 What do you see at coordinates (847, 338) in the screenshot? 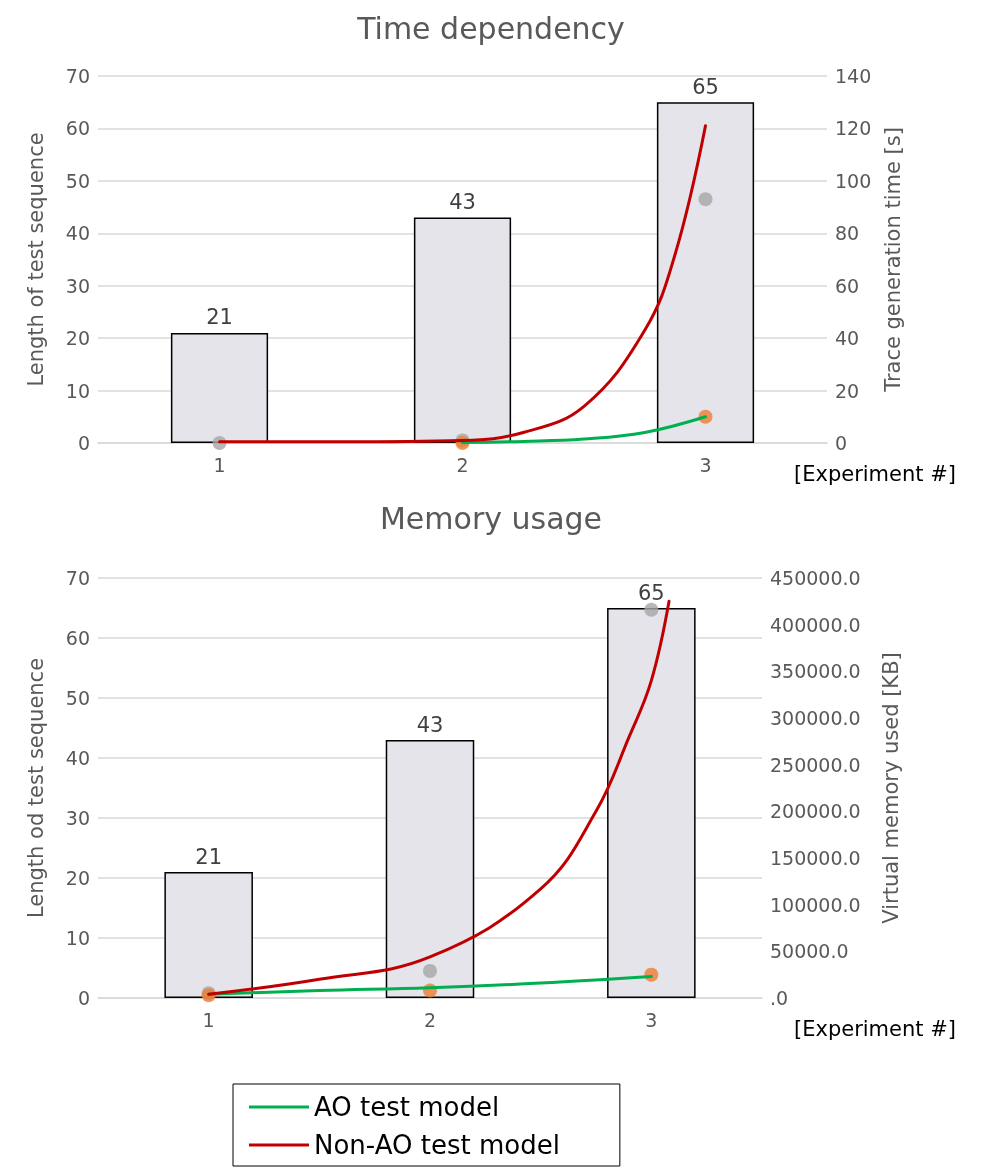
I see `y2-tick-label: 40` at bounding box center [847, 338].